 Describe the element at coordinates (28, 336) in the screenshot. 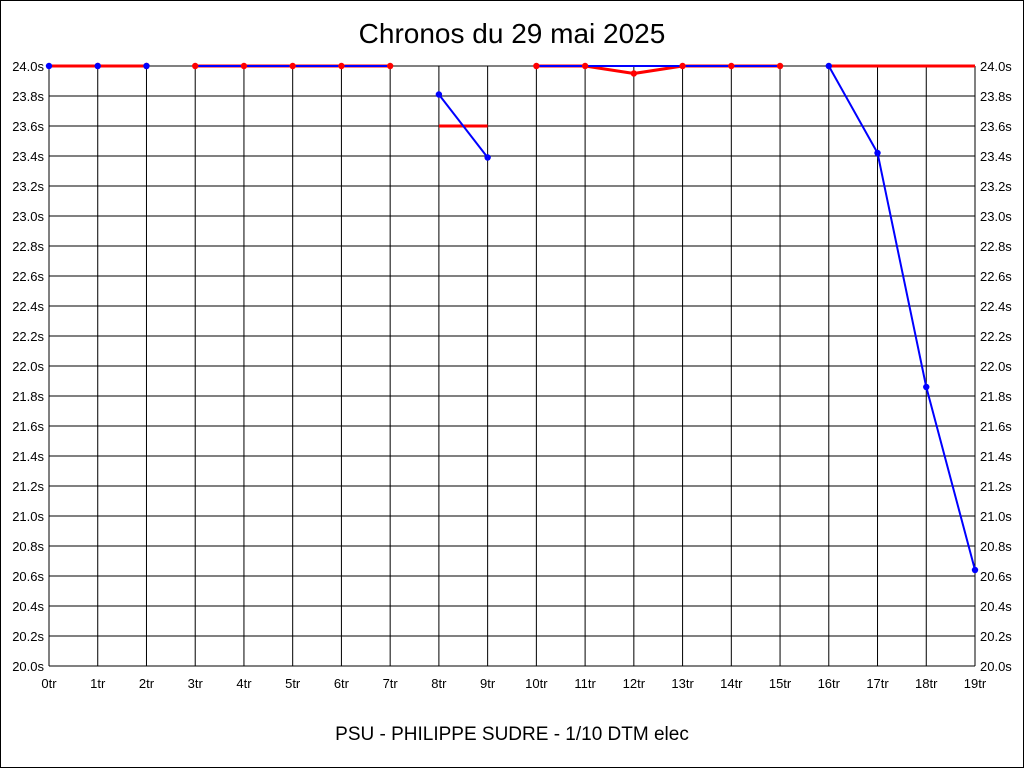

I see `y-tick-label-left: 22.2s` at that location.